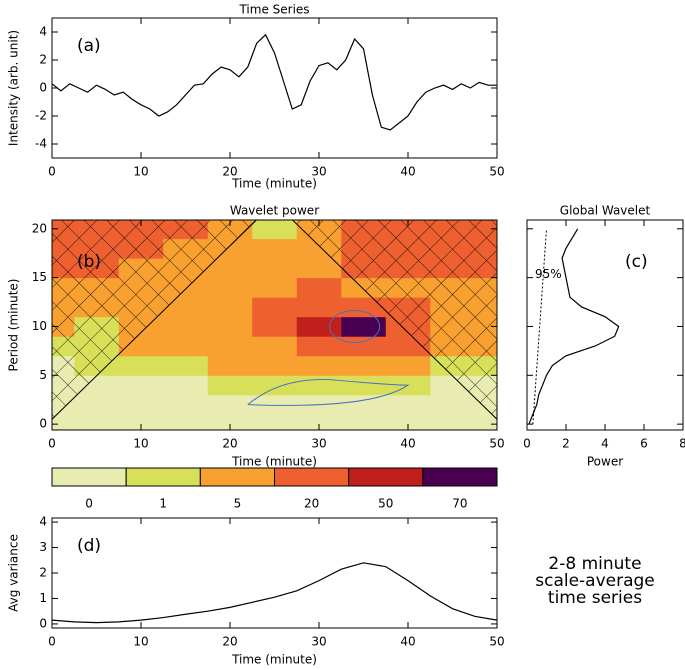 This screenshot has height=670, width=685. I want to click on y-tick-label: 3, so click(43, 547).